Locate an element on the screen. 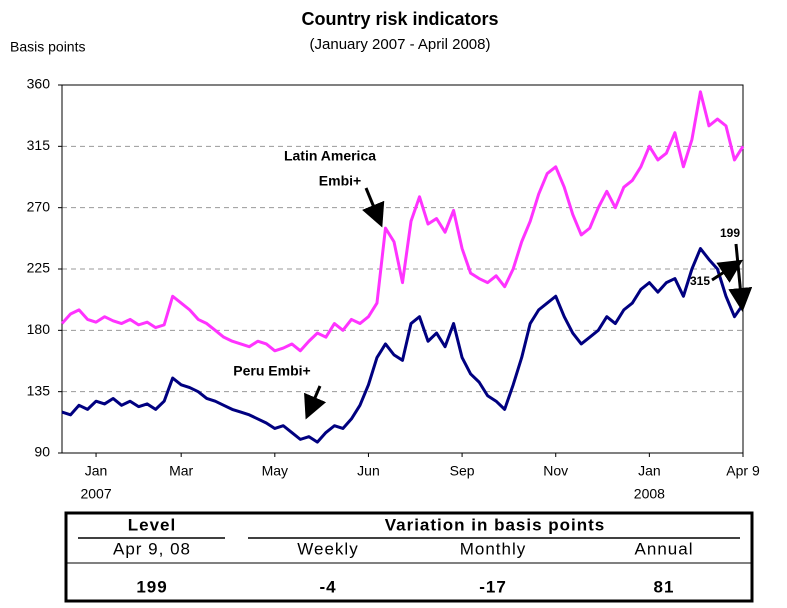 The height and width of the screenshot is (608, 787). table-border is located at coordinates (409, 557).